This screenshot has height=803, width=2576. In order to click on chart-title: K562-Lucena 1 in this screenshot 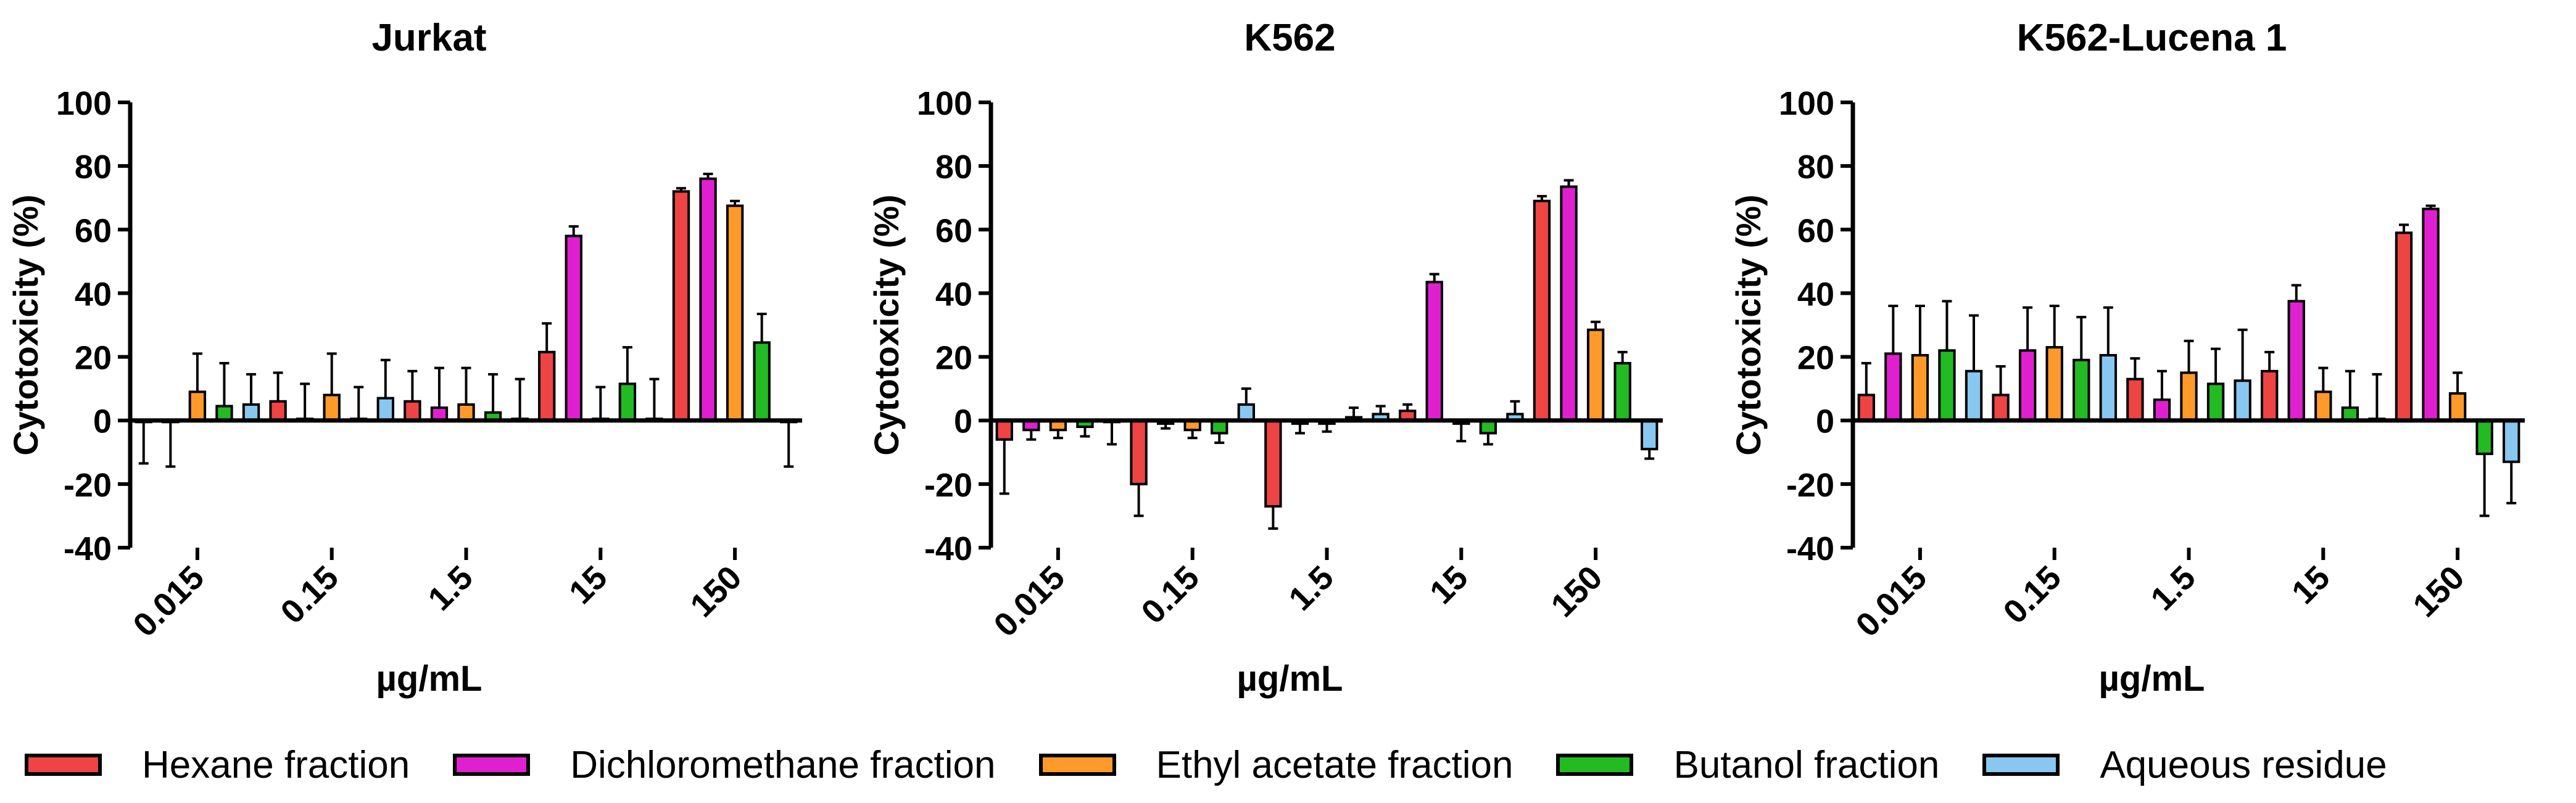, I will do `click(2152, 38)`.